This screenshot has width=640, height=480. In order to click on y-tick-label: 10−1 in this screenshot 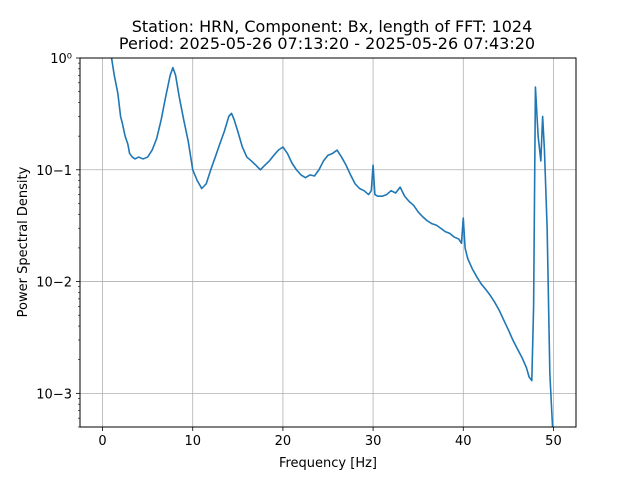, I will do `click(54, 171)`.